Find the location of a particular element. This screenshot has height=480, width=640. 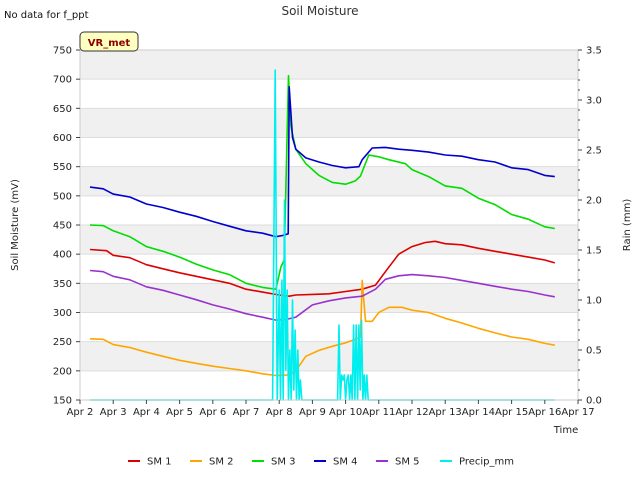

y-tick-label: 500 is located at coordinates (62, 196).